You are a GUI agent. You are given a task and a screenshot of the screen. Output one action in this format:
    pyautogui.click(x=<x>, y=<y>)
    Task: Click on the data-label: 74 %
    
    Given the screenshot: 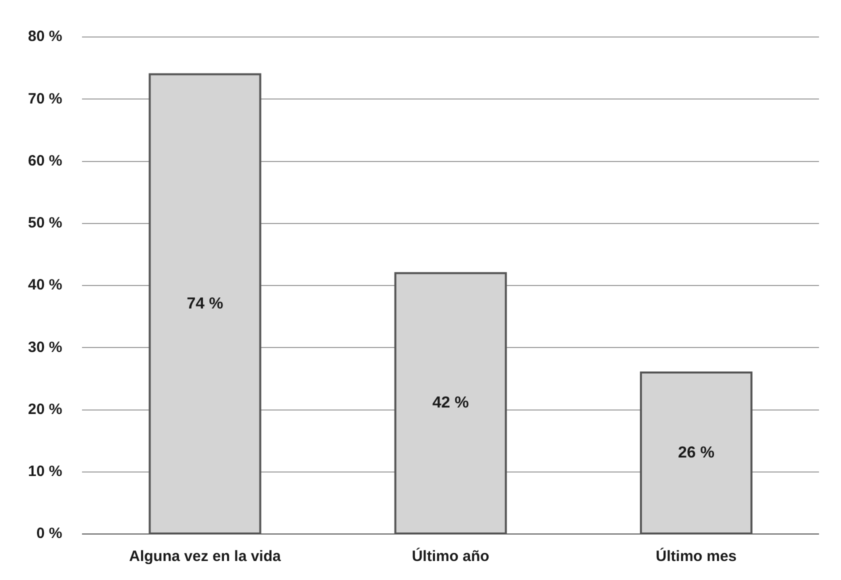 What is the action you would take?
    pyautogui.click(x=205, y=303)
    